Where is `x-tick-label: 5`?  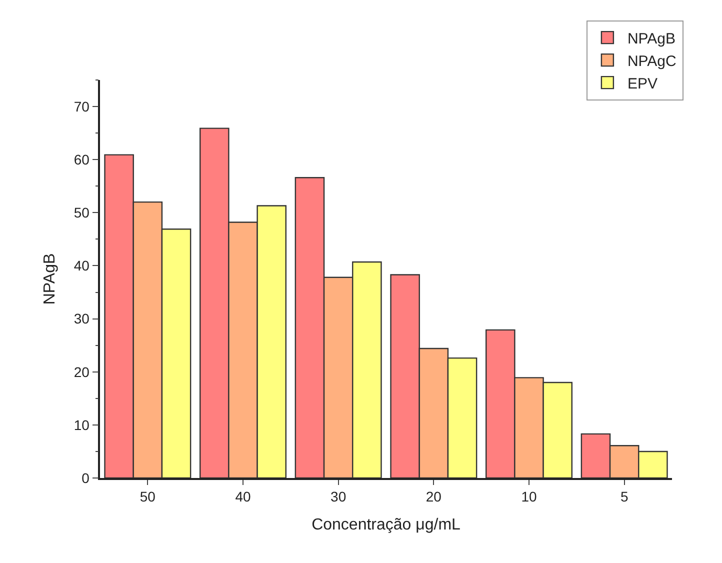 x-tick-label: 5 is located at coordinates (624, 496).